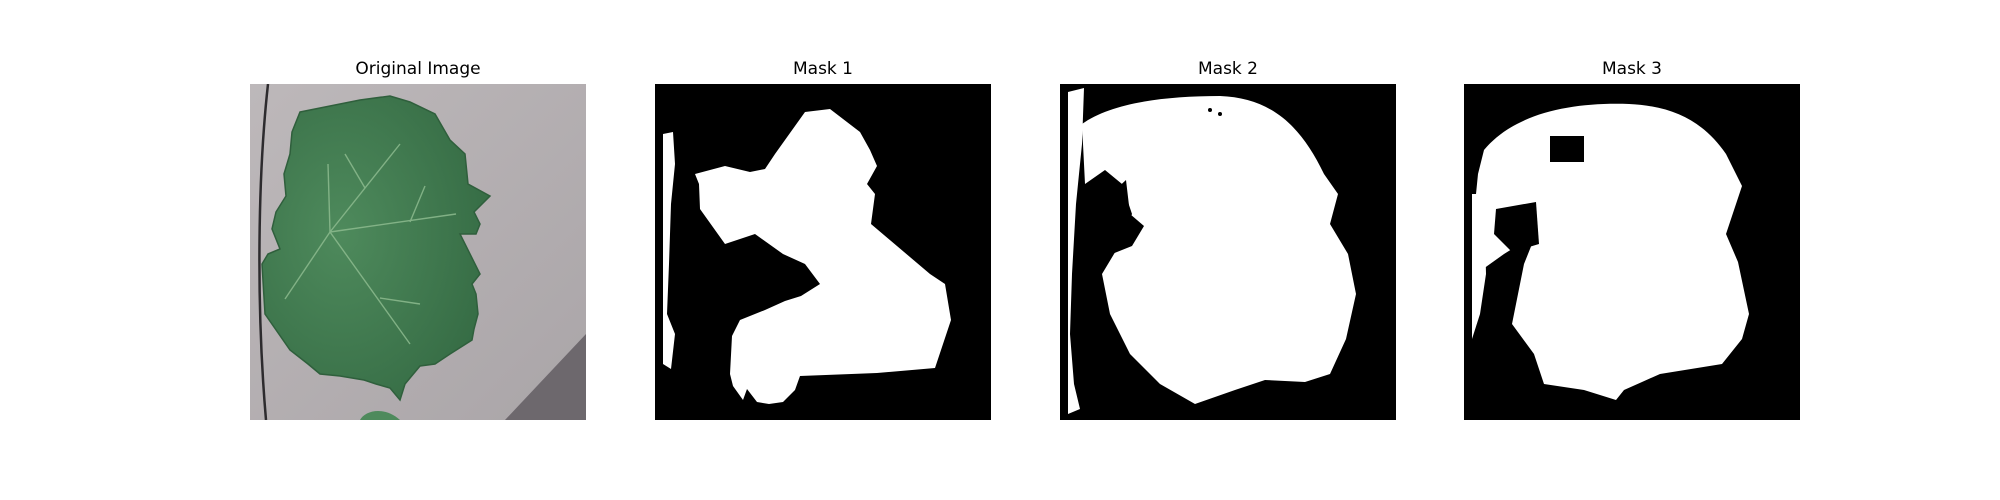  Describe the element at coordinates (264, 252) in the screenshot. I see `wire-line` at that location.